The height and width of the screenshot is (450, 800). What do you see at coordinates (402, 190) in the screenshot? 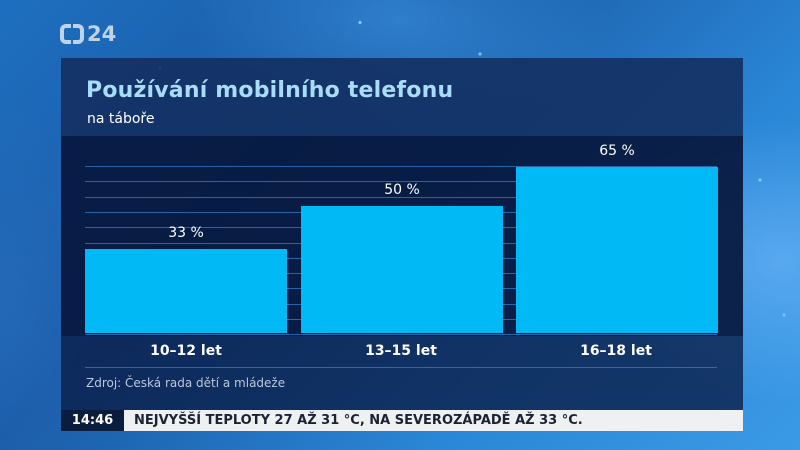
I see `bar-value-label: 50 %` at bounding box center [402, 190].